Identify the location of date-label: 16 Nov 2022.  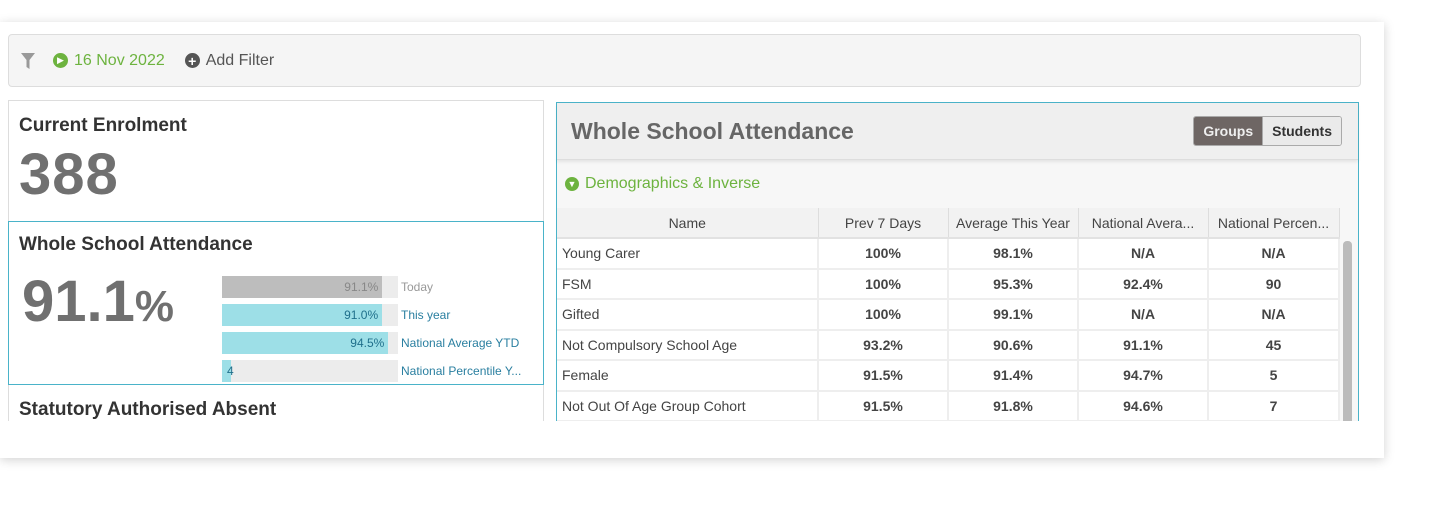
(119, 60).